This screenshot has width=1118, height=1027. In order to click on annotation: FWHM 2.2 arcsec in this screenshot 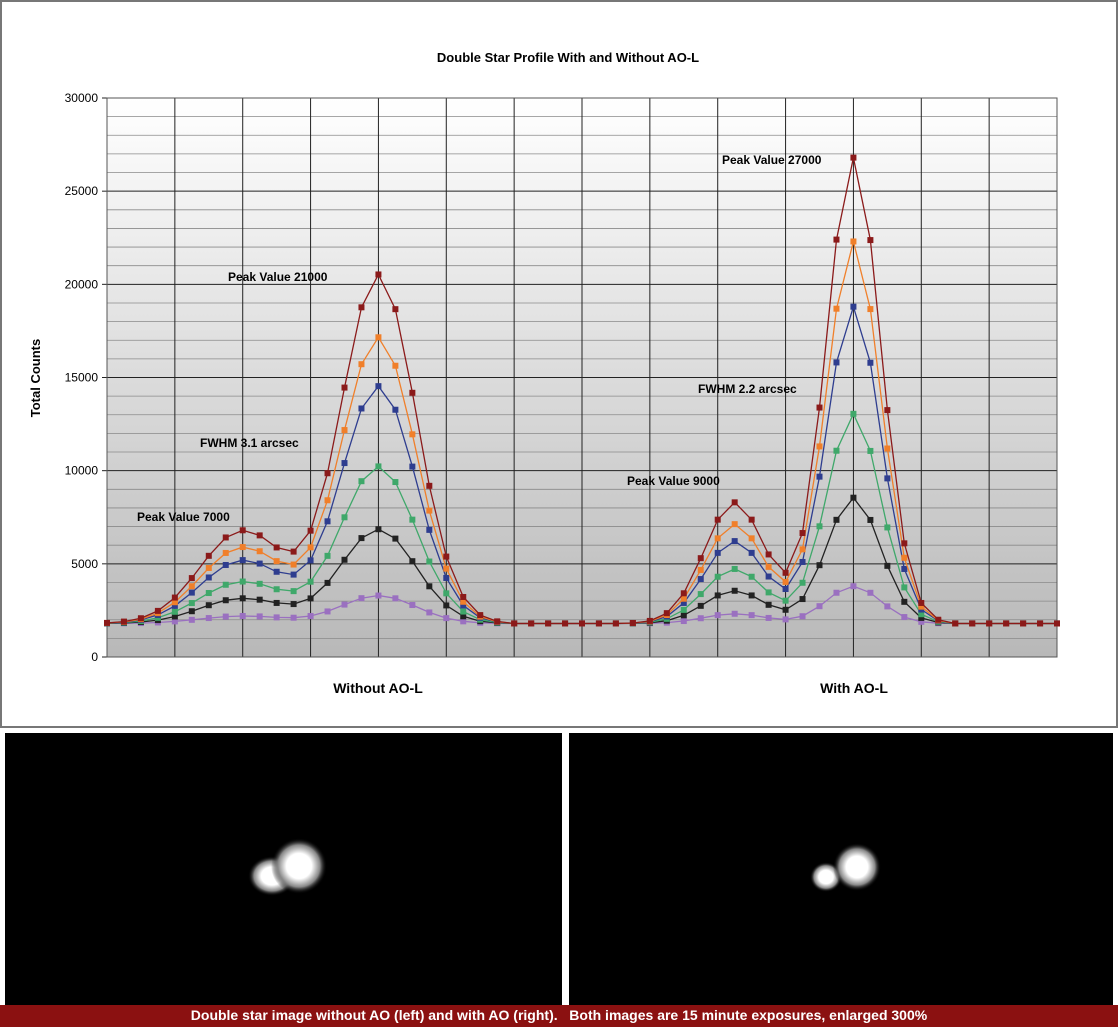, I will do `click(747, 389)`.